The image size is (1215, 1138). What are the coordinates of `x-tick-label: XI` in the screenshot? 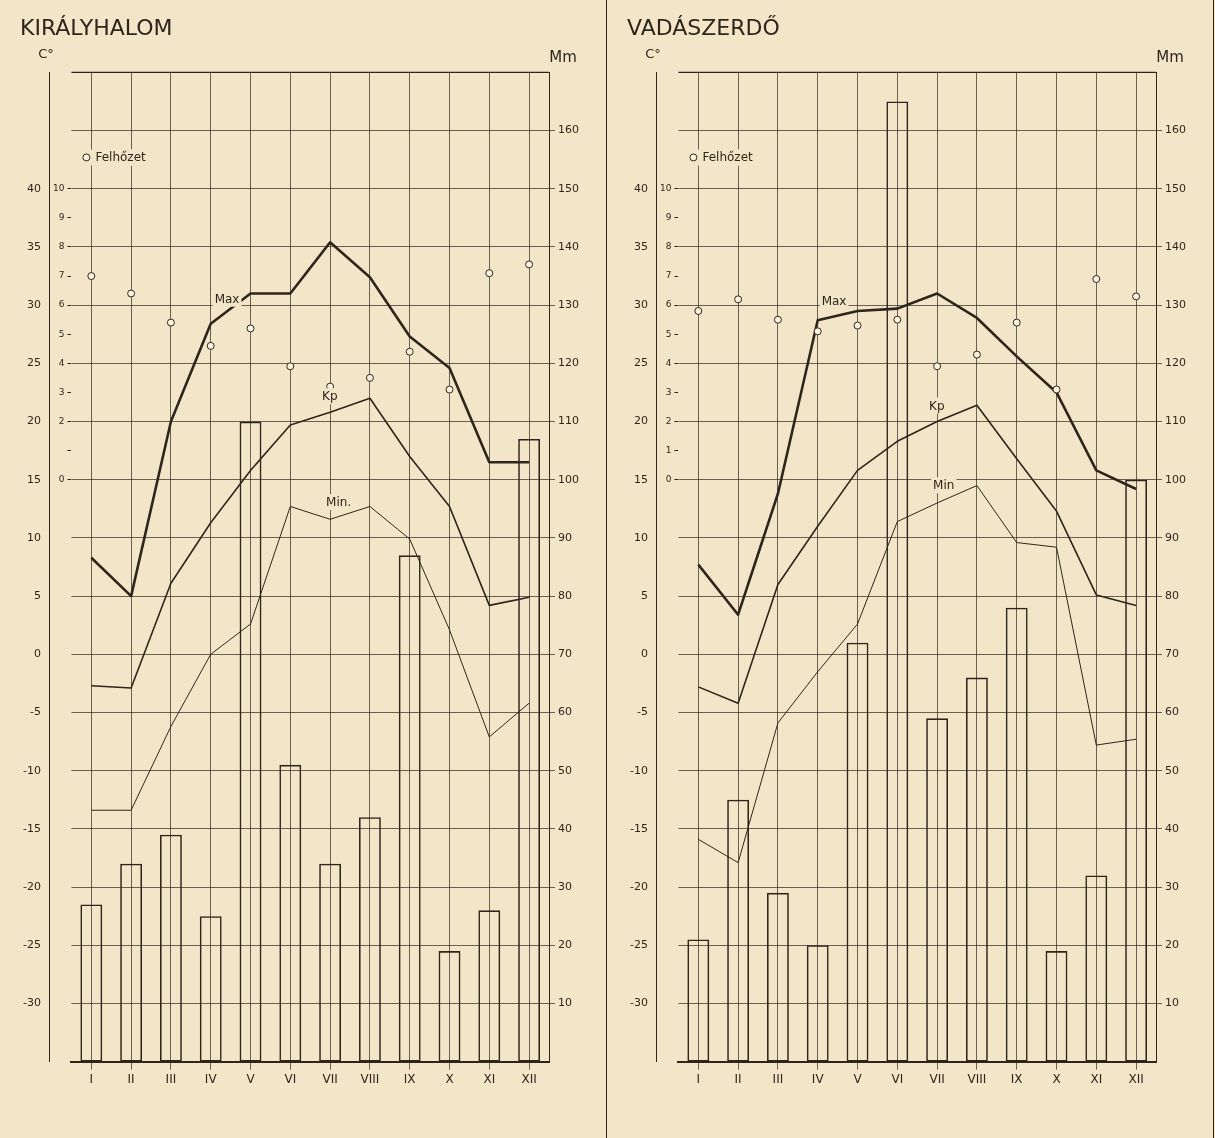 It's located at (489, 1078).